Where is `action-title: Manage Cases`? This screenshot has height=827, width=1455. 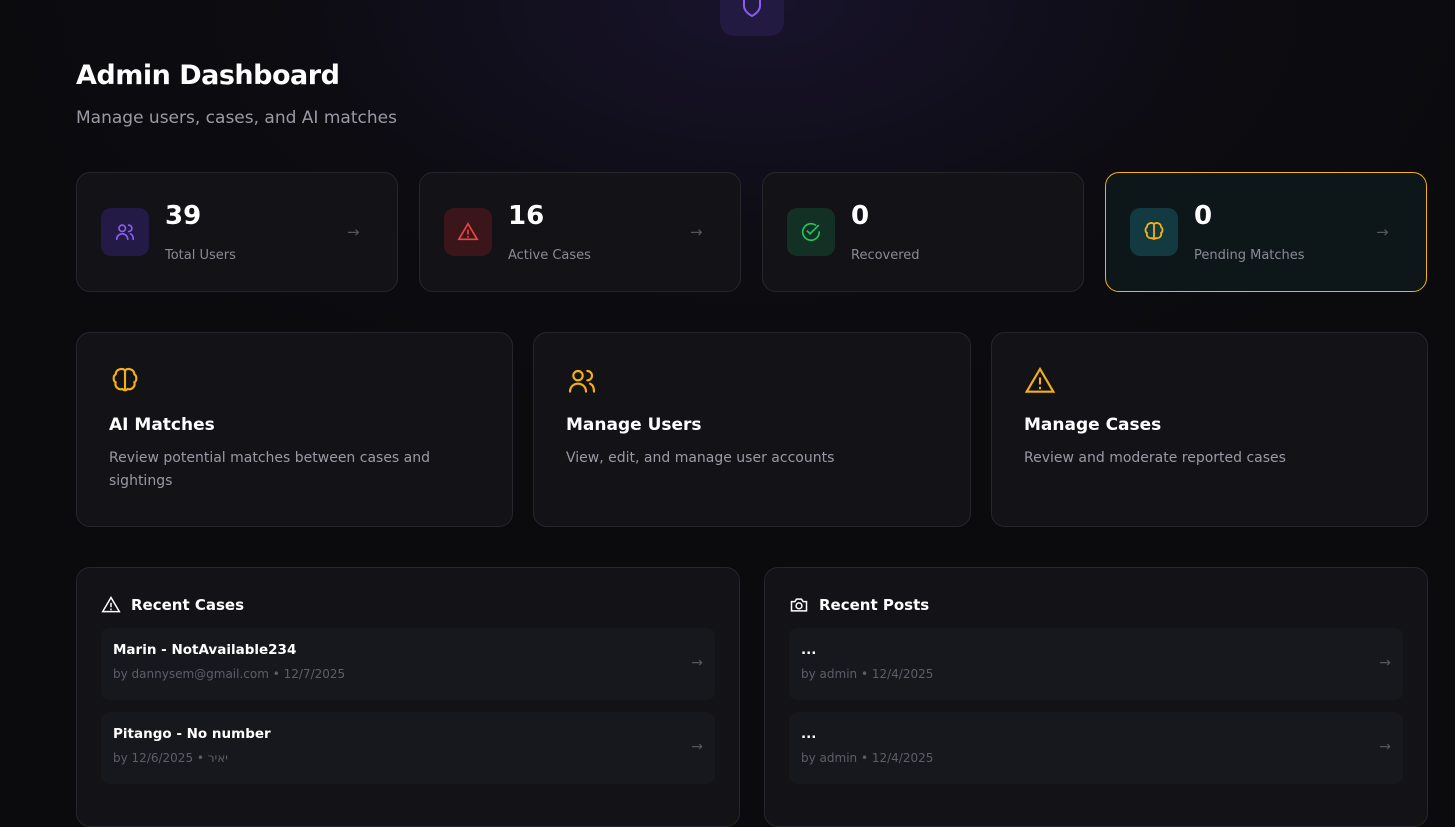 action-title: Manage Cases is located at coordinates (1093, 425).